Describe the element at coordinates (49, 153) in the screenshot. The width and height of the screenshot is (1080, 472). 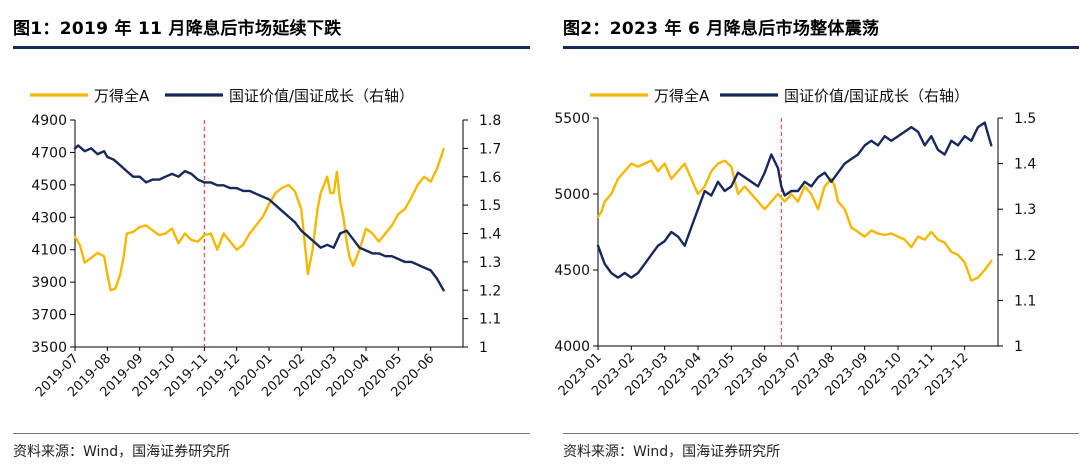
I see `y-left-tick-label: 4700` at that location.